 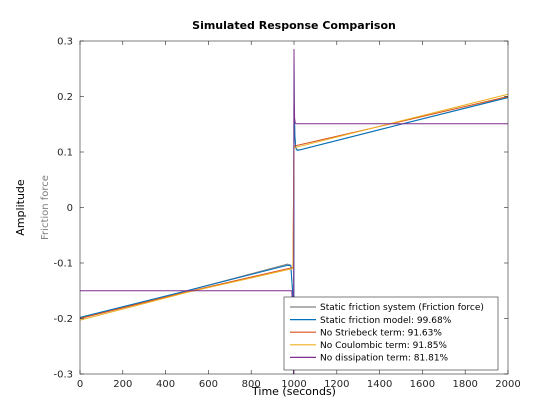 I want to click on channel-label: Friction force, so click(x=45, y=207).